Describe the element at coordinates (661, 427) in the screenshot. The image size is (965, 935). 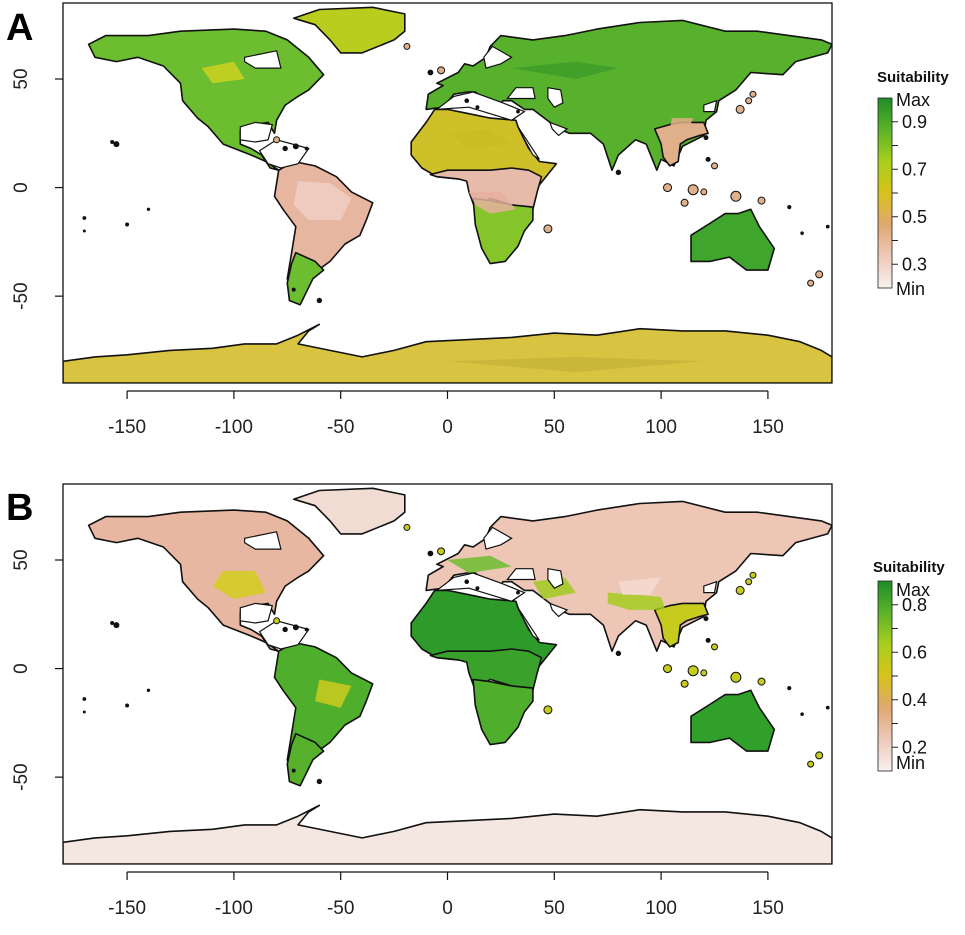
I see `x-tick-label: 100` at that location.